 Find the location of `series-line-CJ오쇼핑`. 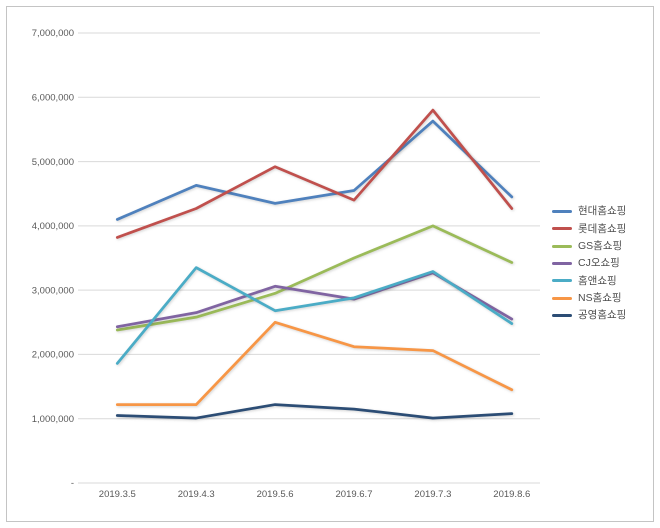

series-line-CJ오쇼핑 is located at coordinates (314, 300).